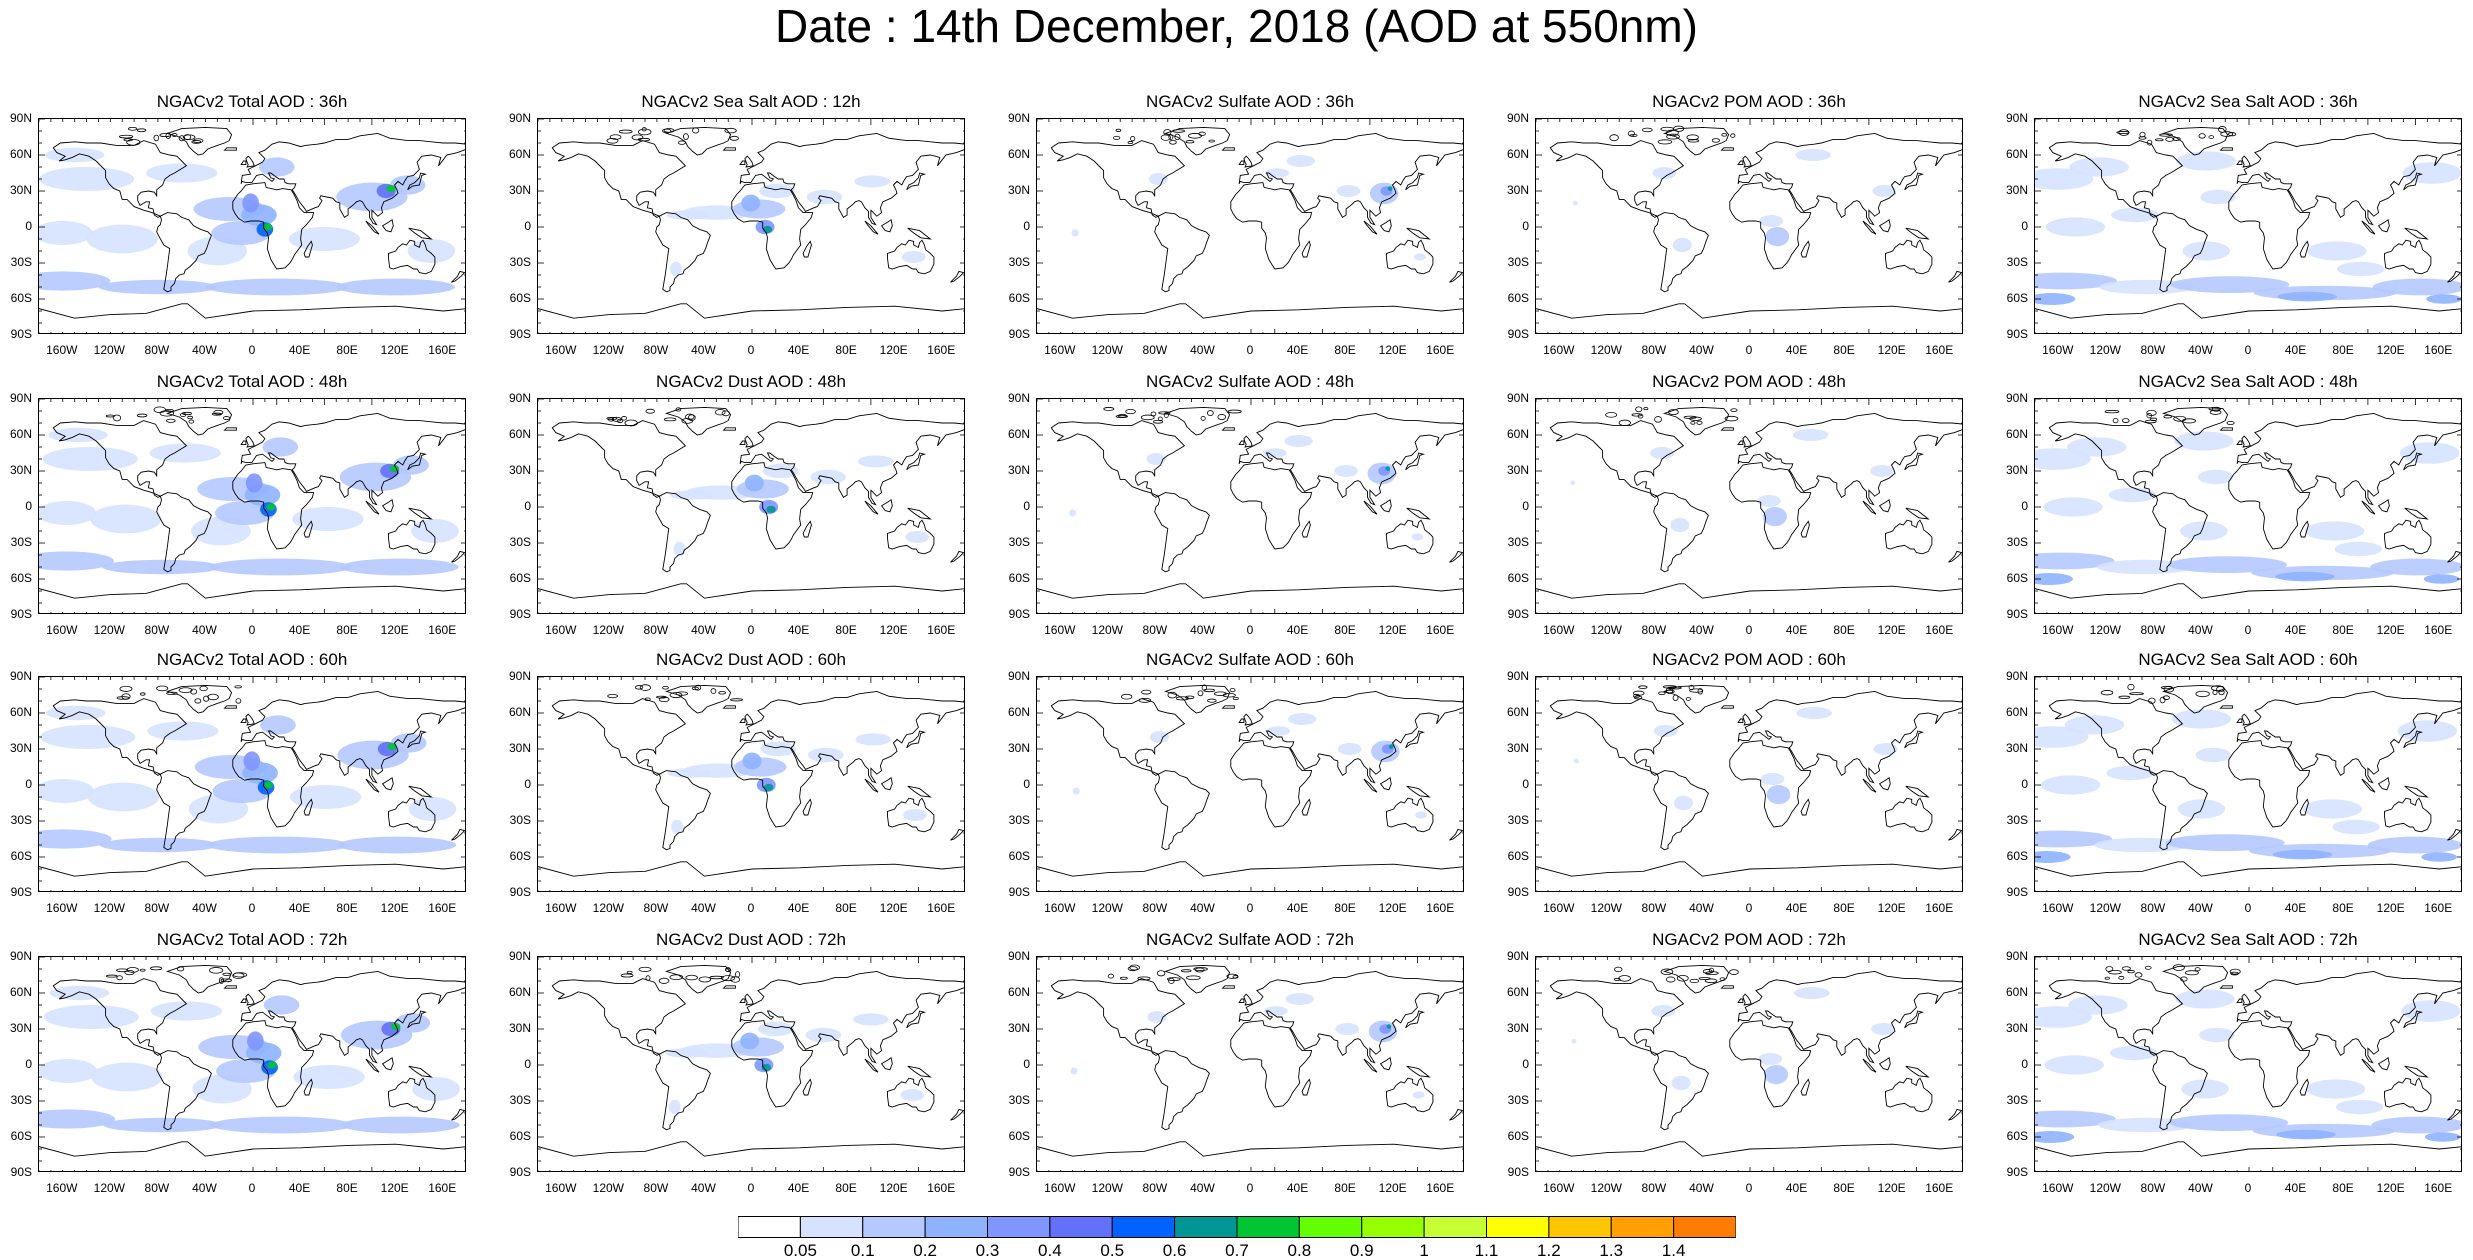 Image resolution: width=2473 pixels, height=1260 pixels. What do you see at coordinates (561, 630) in the screenshot?
I see `lon-label: 160W` at bounding box center [561, 630].